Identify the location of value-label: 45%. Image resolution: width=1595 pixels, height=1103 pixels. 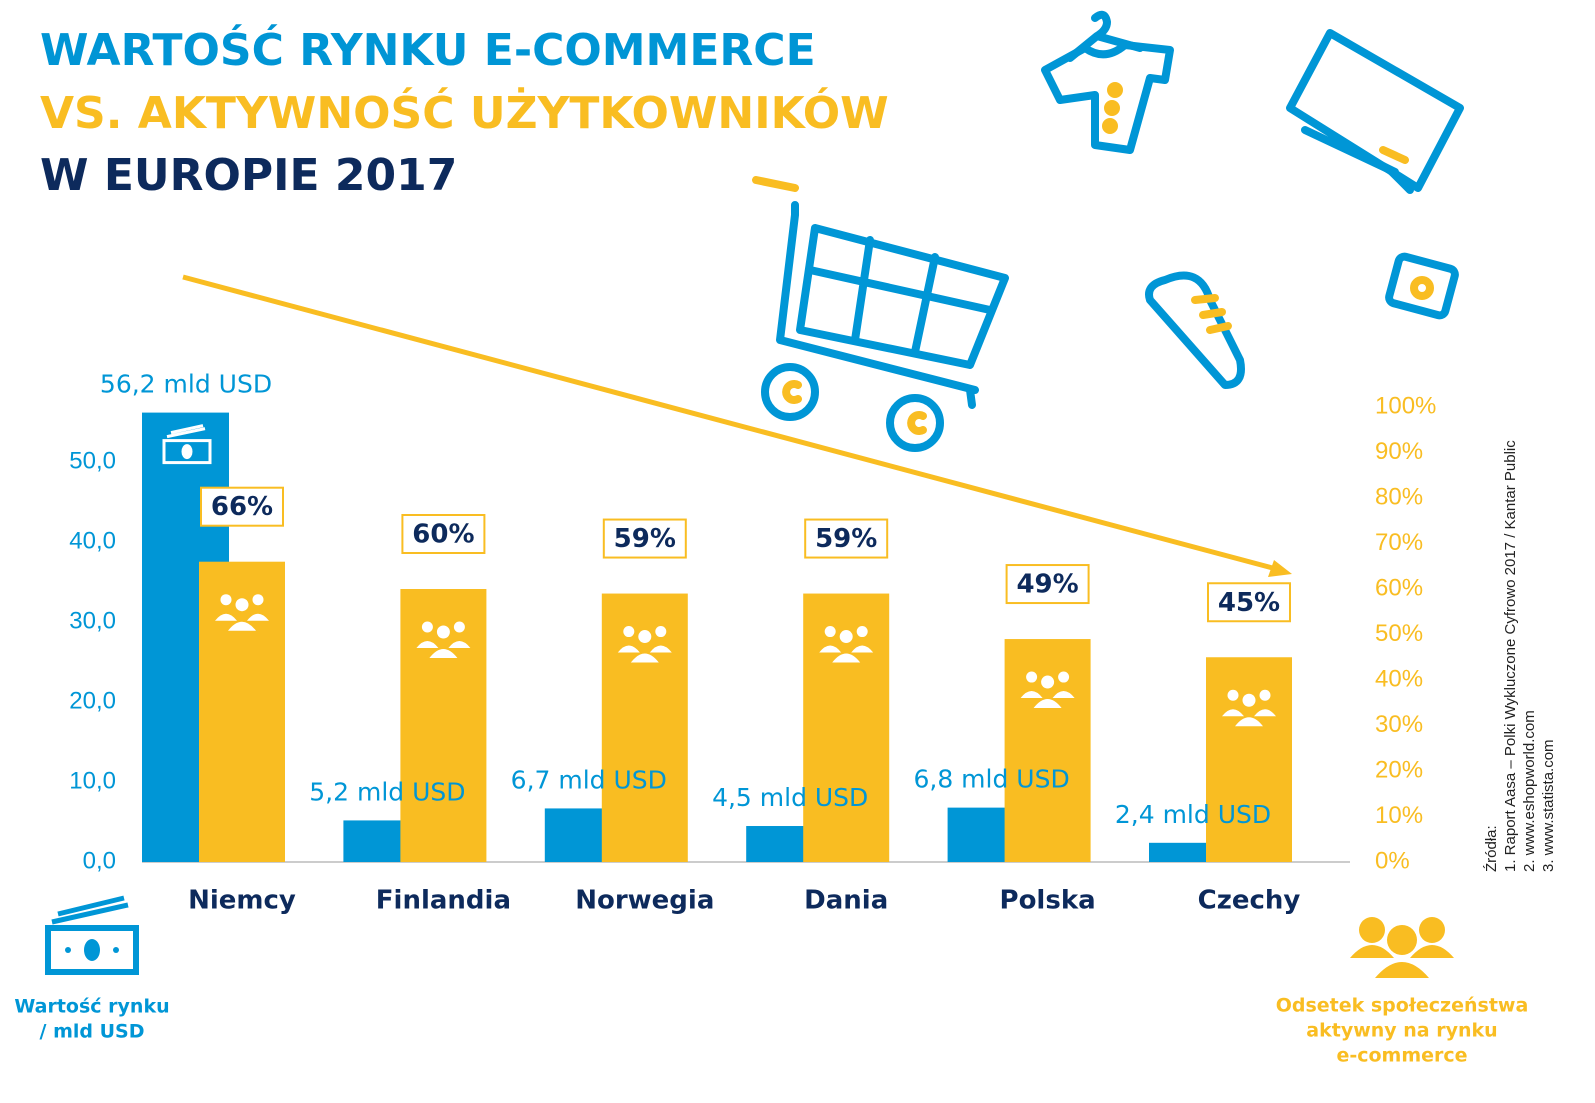
(1249, 603).